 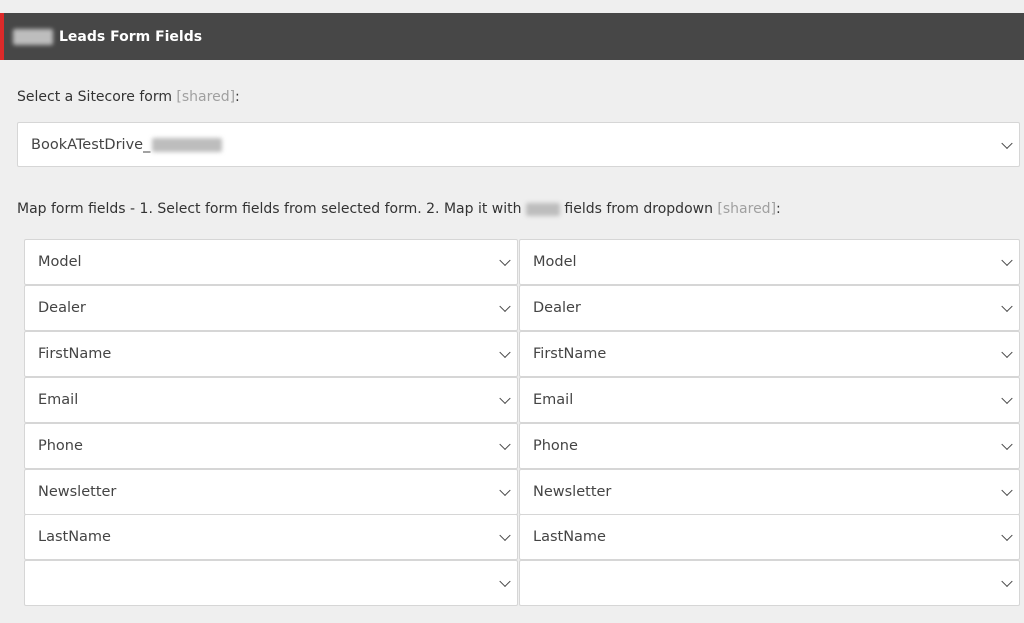 What do you see at coordinates (91, 144) in the screenshot?
I see `selected-value: BookATestDrive_` at bounding box center [91, 144].